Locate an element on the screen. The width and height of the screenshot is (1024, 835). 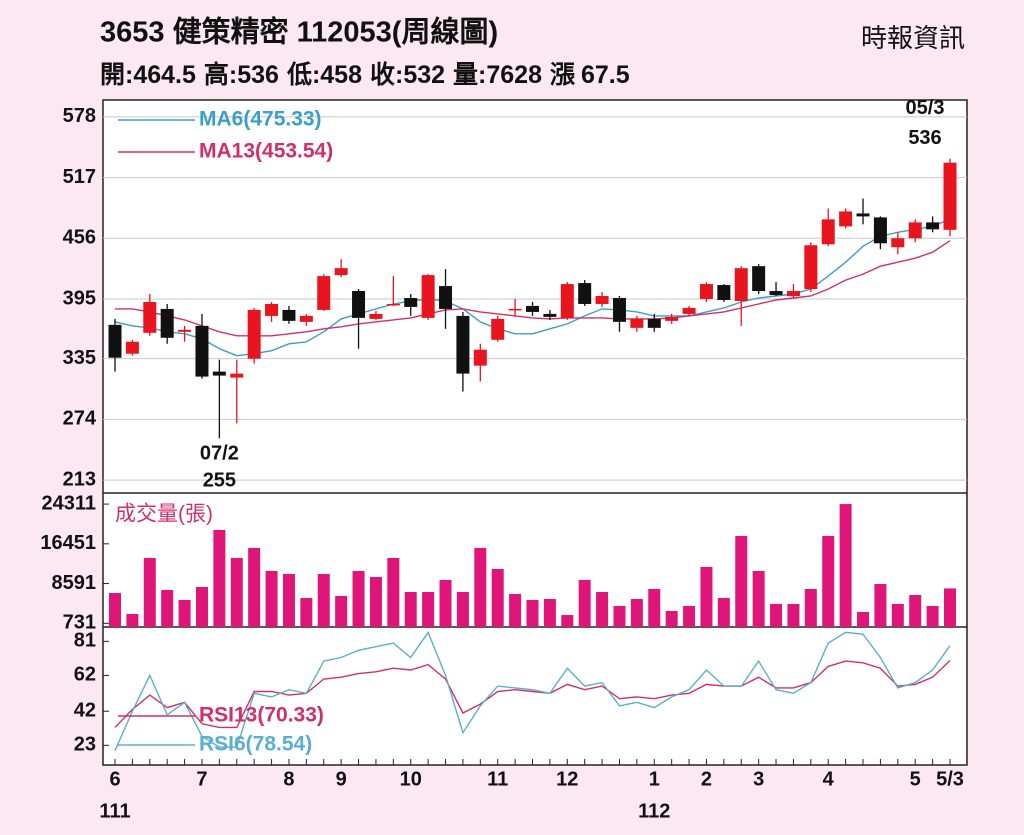
y-tick-label: 395 is located at coordinates (79, 298).